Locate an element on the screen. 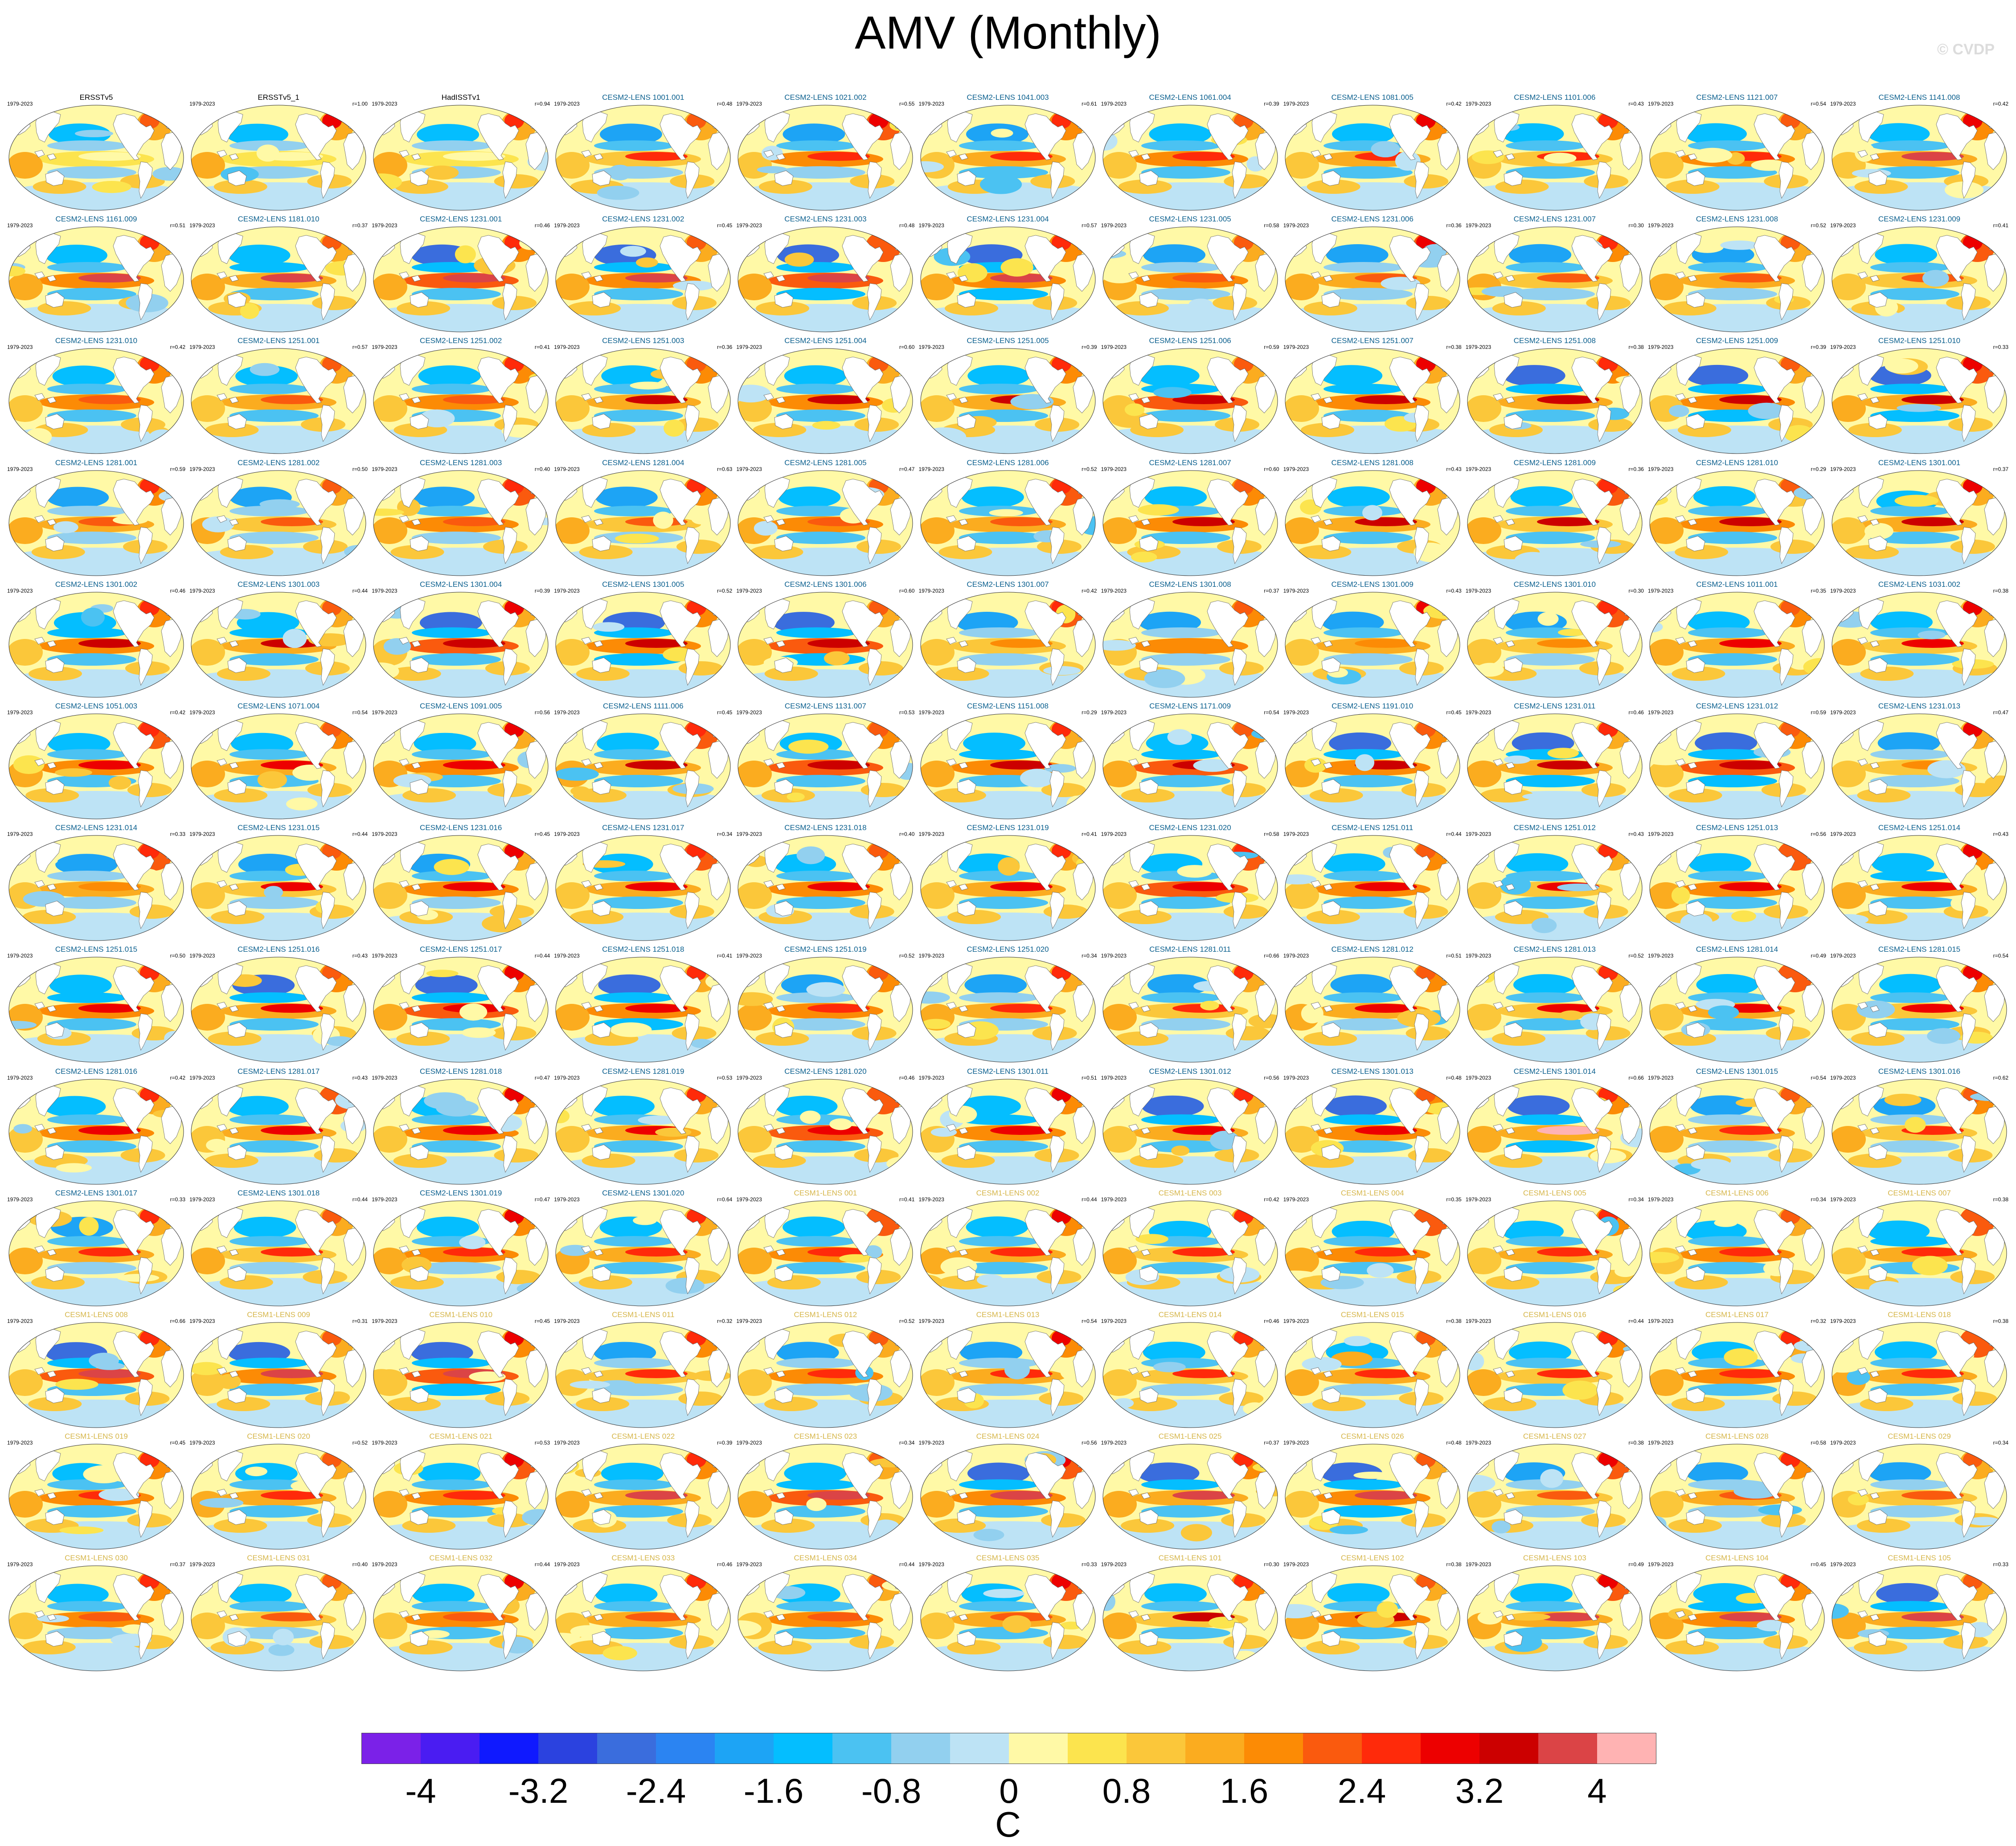  map-panel: 1979-2023 CESM1-LENS 011 r=0.32 is located at coordinates (643, 1370).